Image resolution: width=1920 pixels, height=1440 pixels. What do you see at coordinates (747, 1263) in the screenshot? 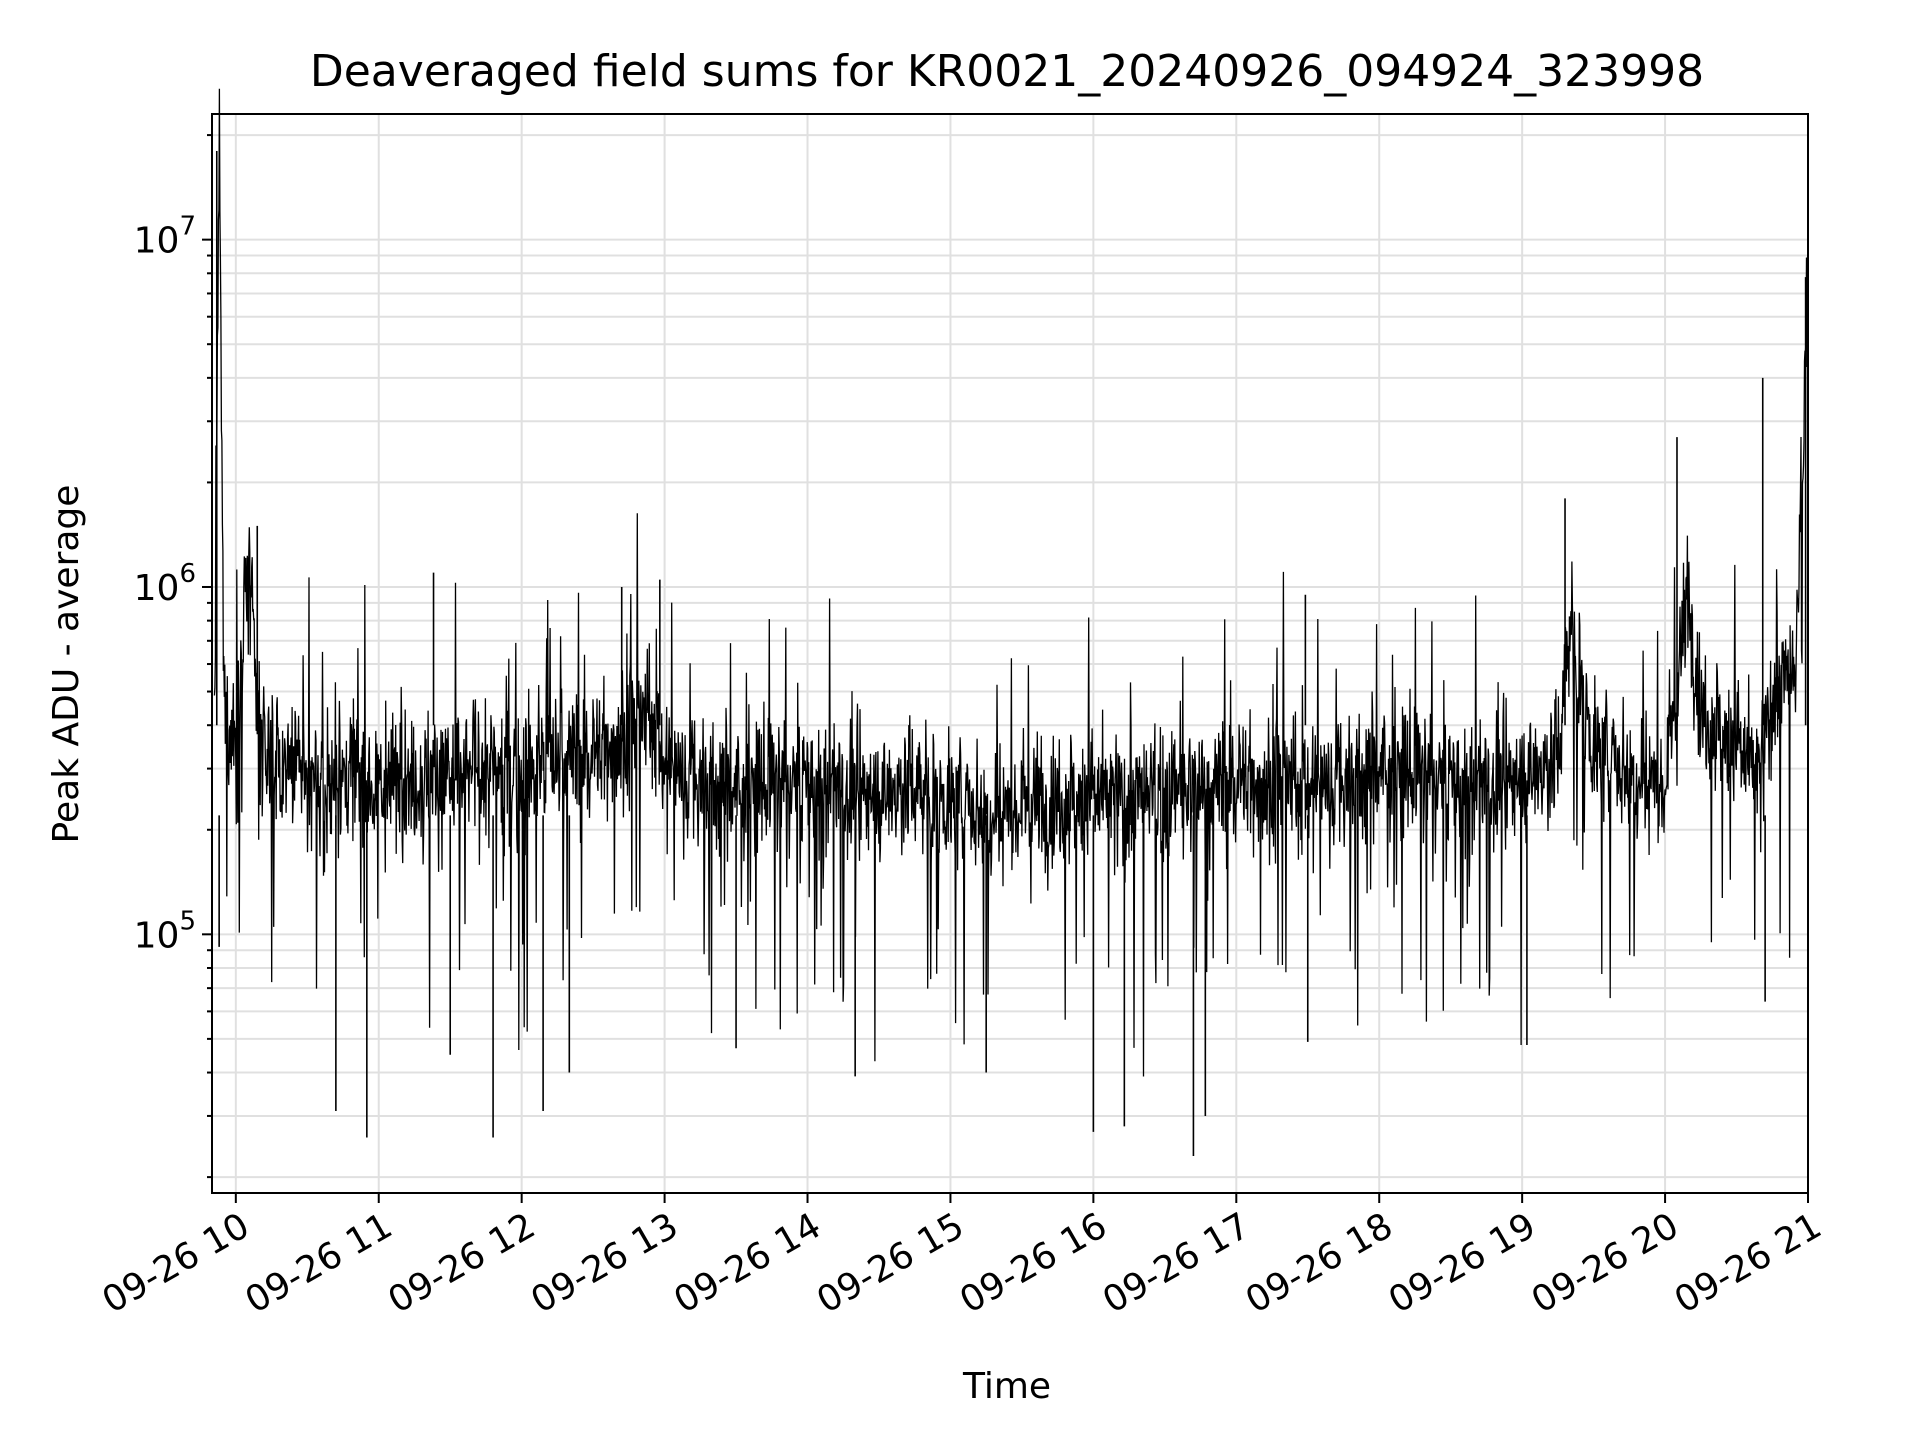
I see `x-tick-label: 09-26 14` at bounding box center [747, 1263].